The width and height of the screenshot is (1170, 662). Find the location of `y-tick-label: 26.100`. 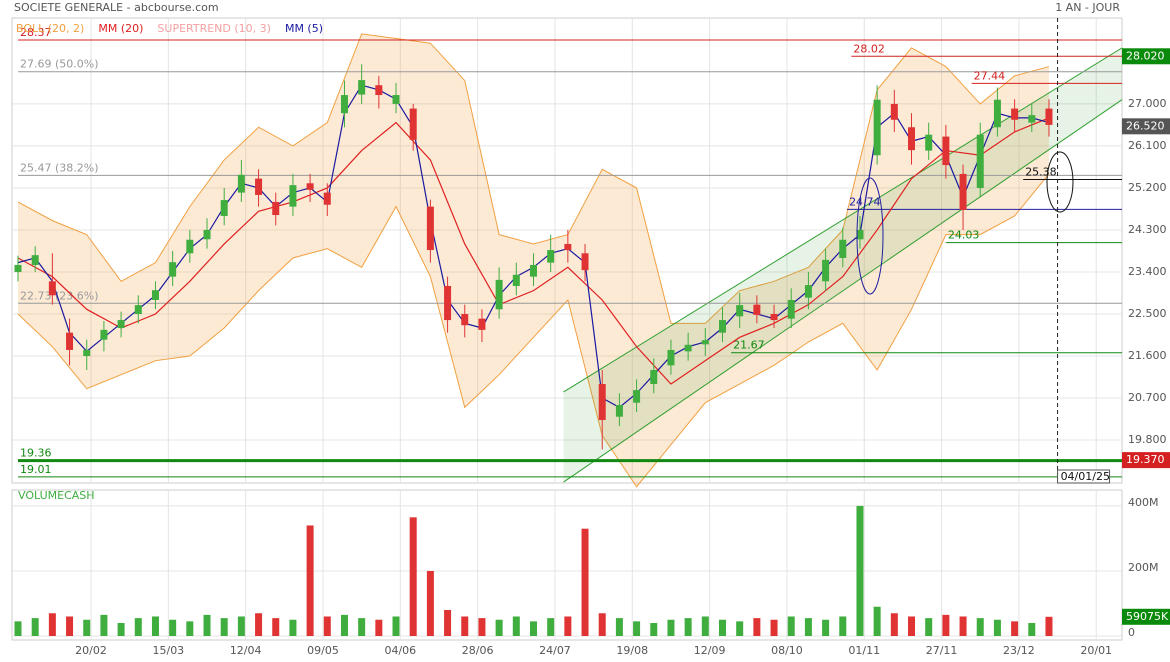

y-tick-label: 26.100 is located at coordinates (1147, 145).